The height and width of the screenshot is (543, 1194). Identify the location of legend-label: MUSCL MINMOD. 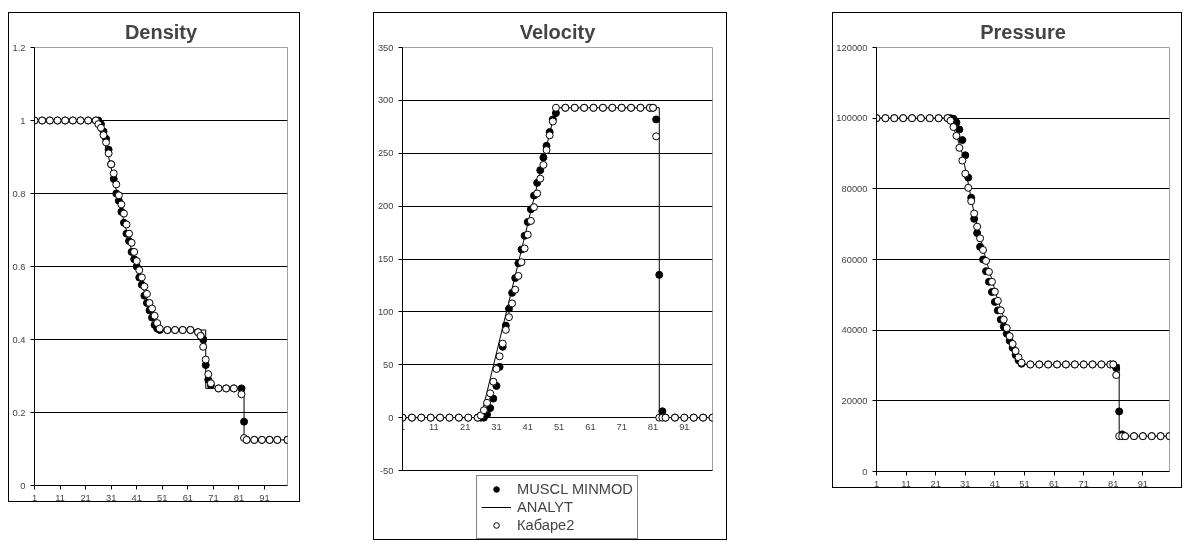
(575, 489).